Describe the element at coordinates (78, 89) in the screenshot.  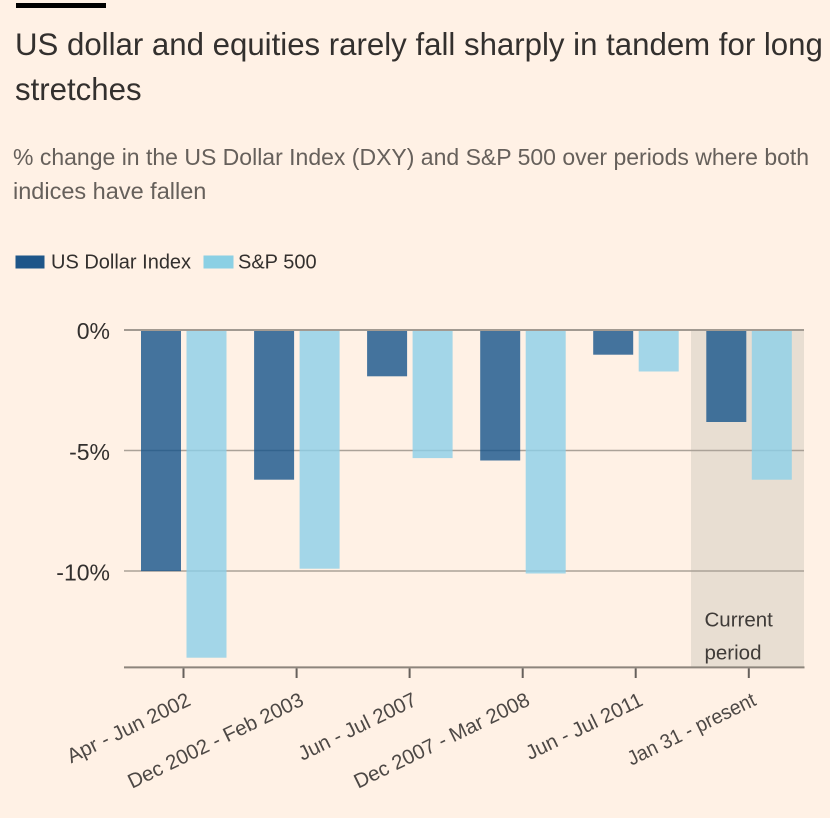
I see `svg-text: stretches` at that location.